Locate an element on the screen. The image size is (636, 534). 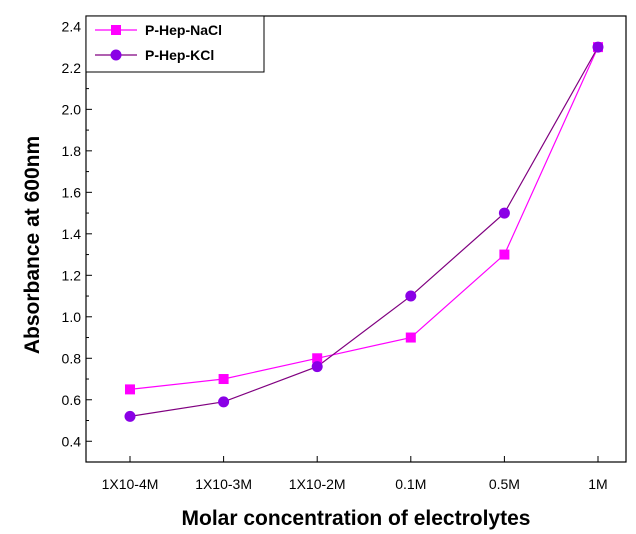
legend-marker-kcl is located at coordinates (116, 55).